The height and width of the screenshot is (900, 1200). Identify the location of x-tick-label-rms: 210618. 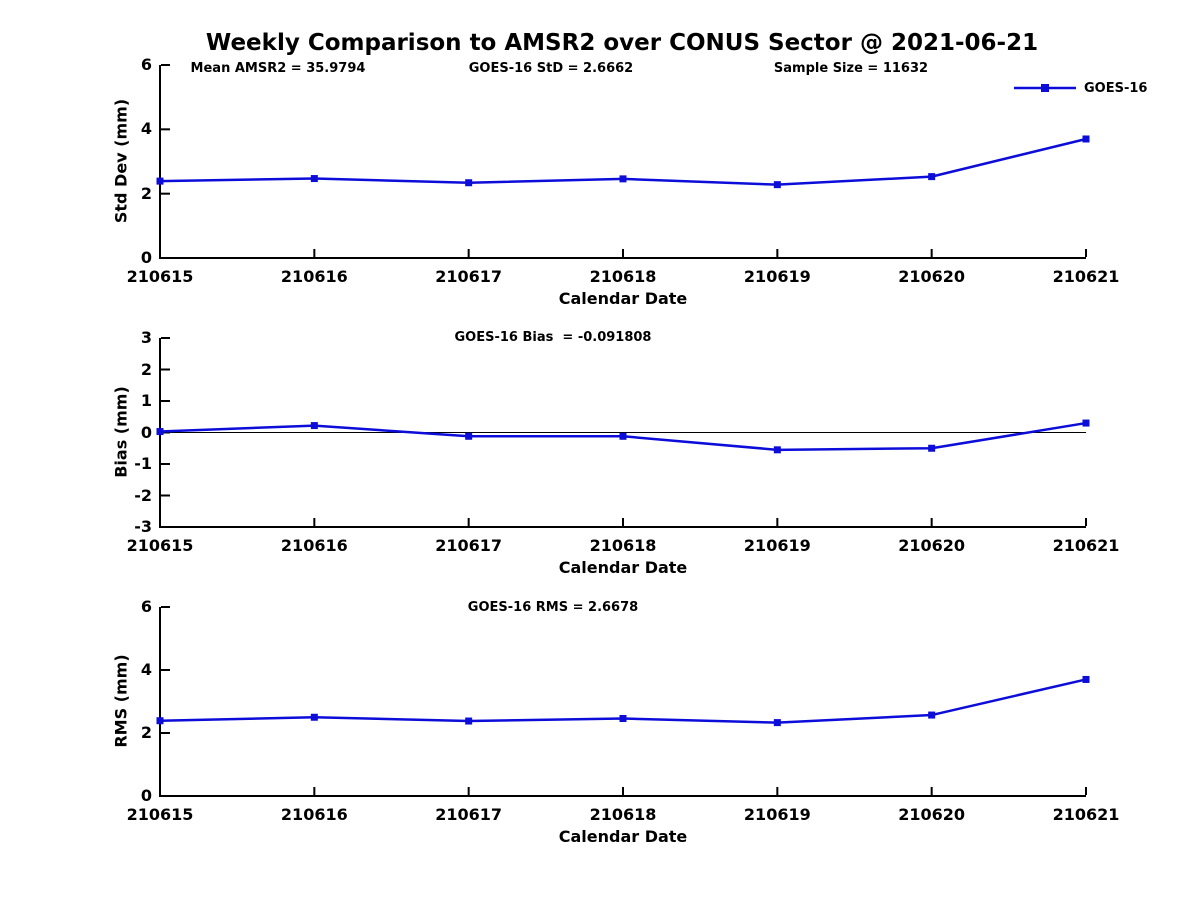
(623, 814).